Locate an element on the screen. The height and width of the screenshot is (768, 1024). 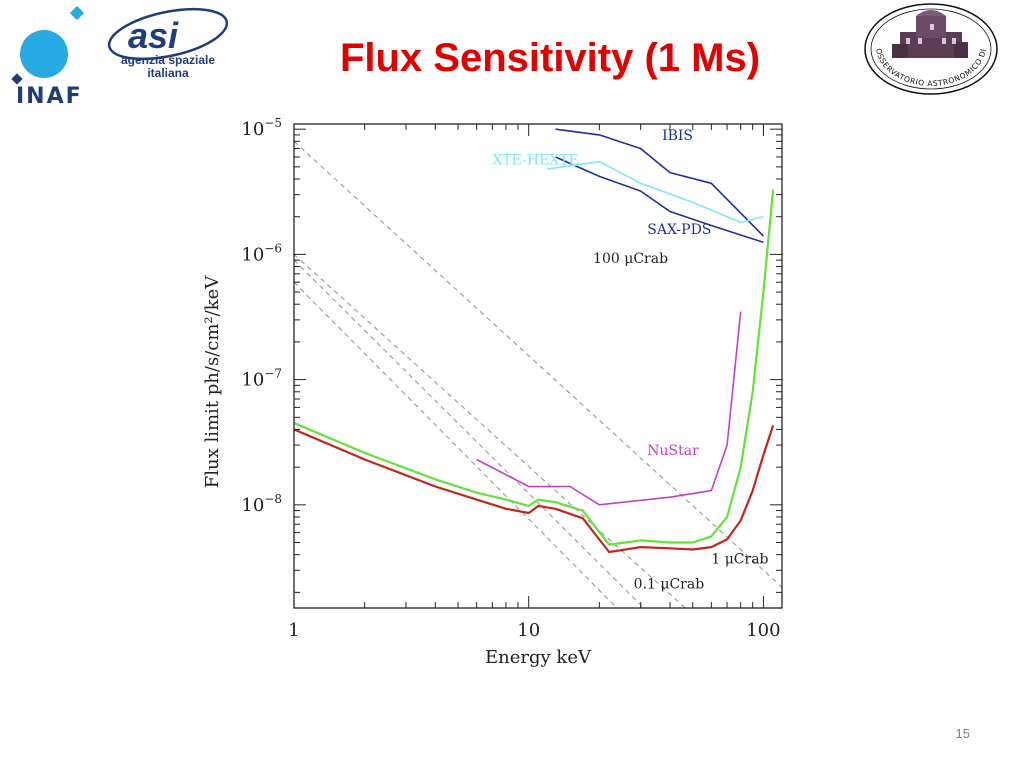
y-tick-label: 10⁻⁶ is located at coordinates (261, 253).